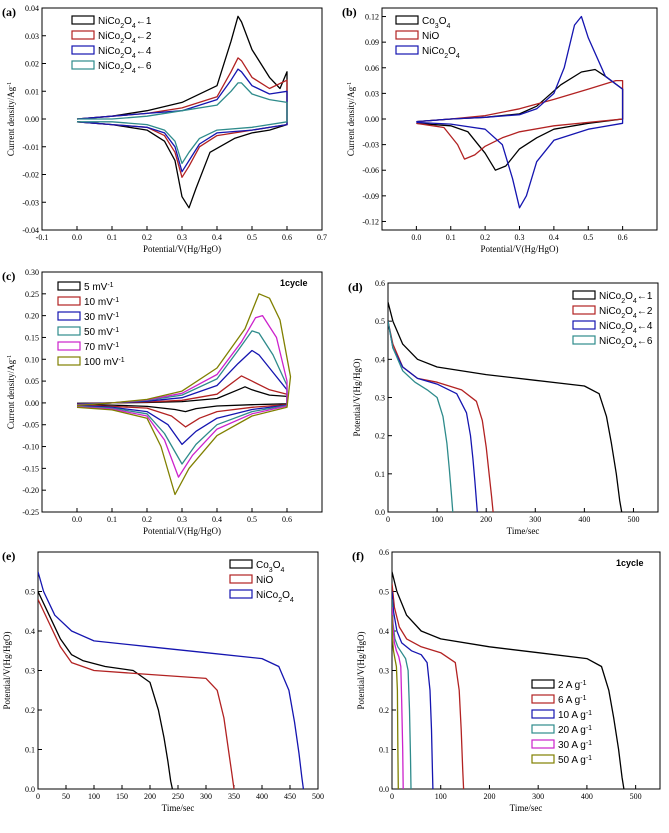 The width and height of the screenshot is (669, 833). I want to click on x-tick-label-b: 0.0, so click(416, 237).